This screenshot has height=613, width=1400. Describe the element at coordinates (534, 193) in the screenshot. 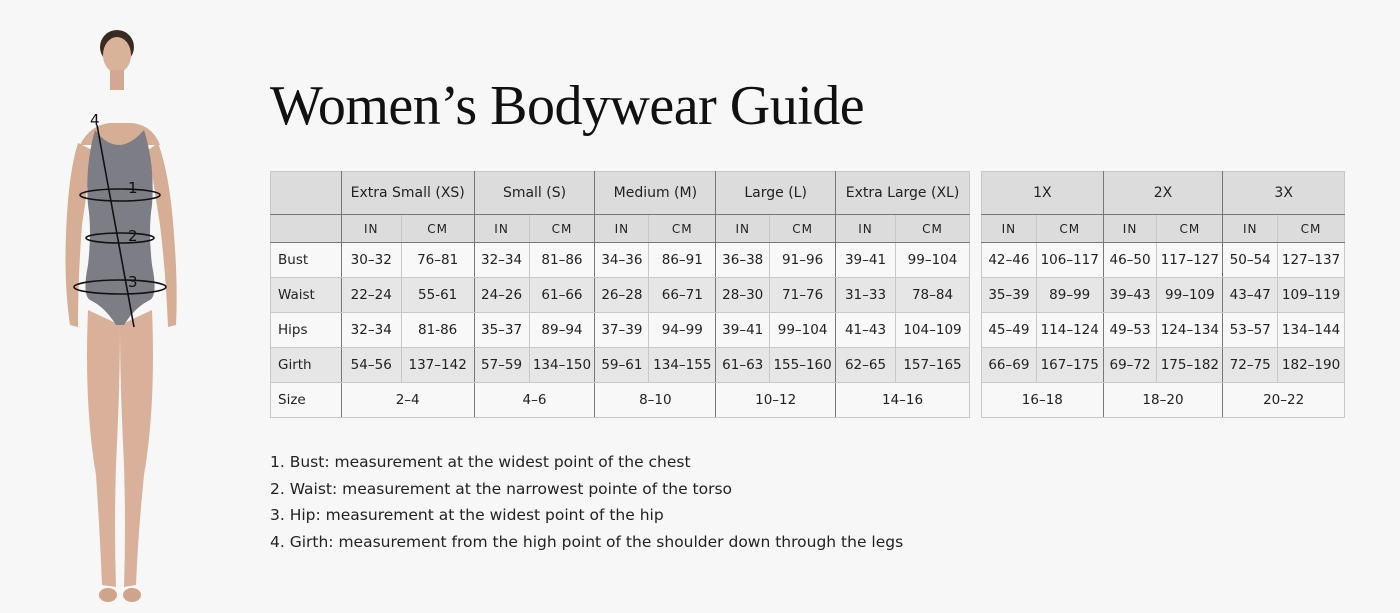

I see `size-header: Small (S)` at that location.